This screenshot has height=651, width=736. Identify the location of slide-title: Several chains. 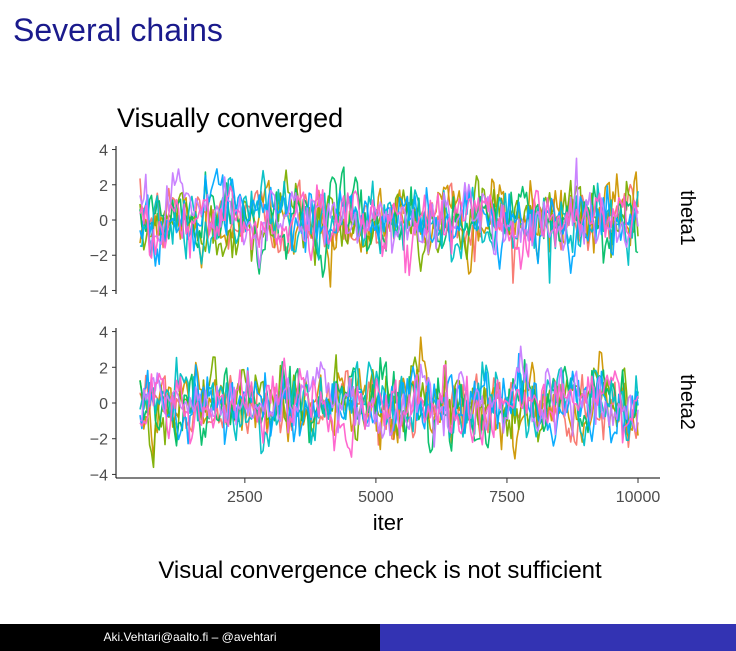
(118, 30).